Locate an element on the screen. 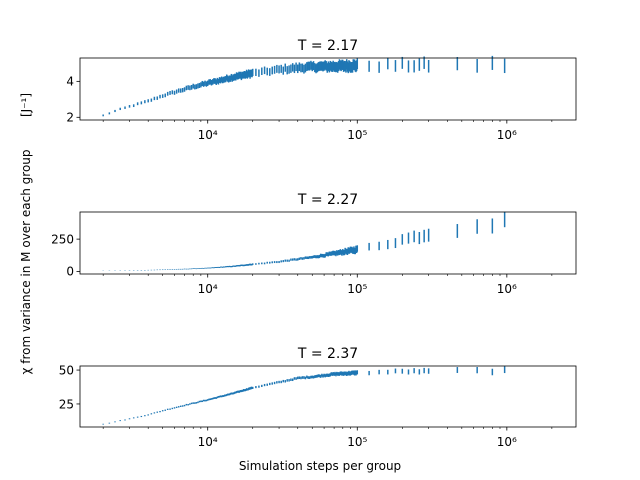  y-tick-label: 4 is located at coordinates (70, 82).